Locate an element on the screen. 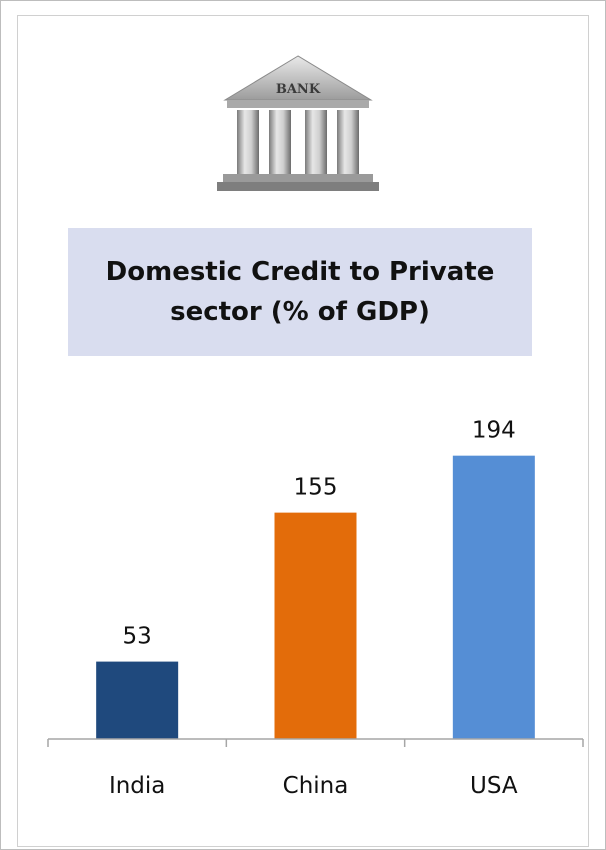 This screenshot has width=606, height=850. bar-india is located at coordinates (137, 700).